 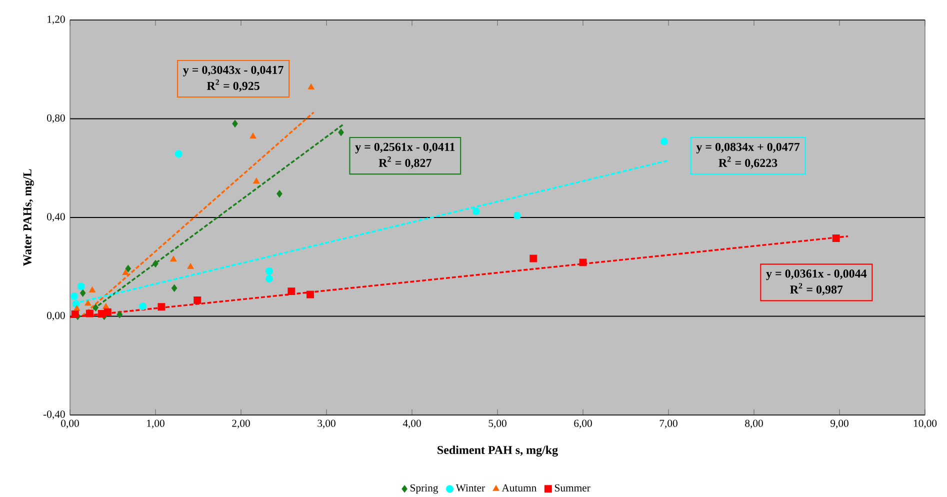 What do you see at coordinates (56, 119) in the screenshot?
I see `y-tick-label: 0,80` at bounding box center [56, 119].